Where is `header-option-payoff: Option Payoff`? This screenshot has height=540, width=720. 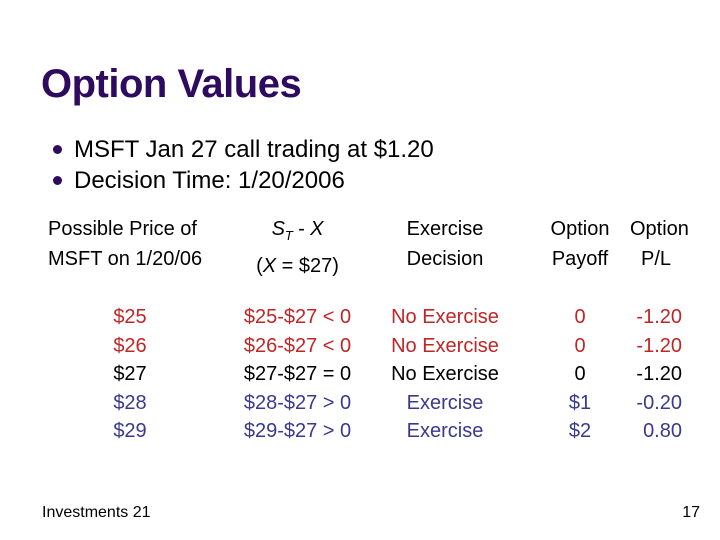
header-option-payoff: Option Payoff is located at coordinates (580, 244).